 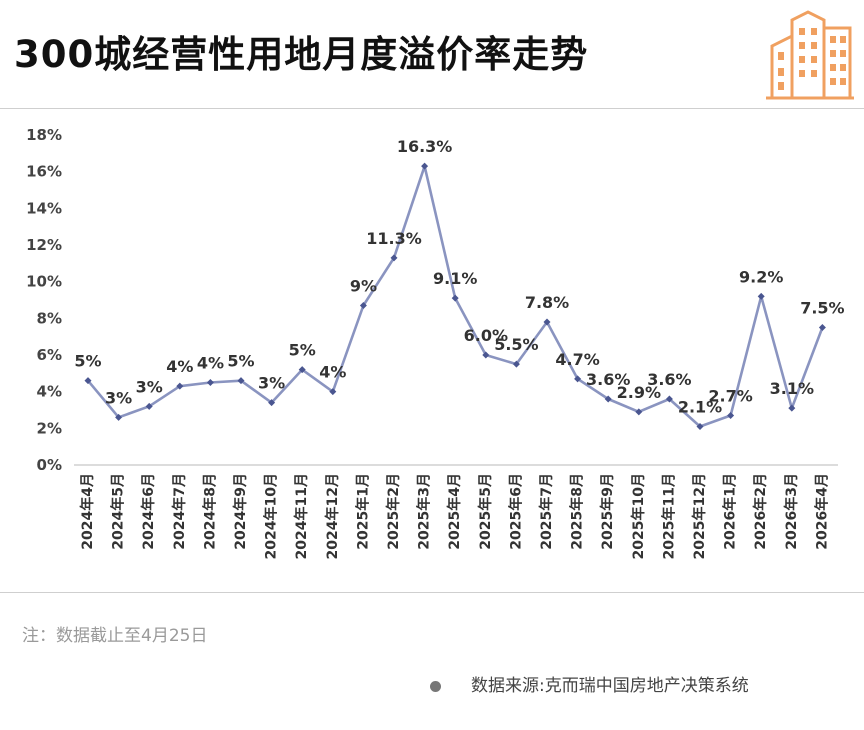 What do you see at coordinates (811, 56) in the screenshot?
I see `buildings-icon` at bounding box center [811, 56].